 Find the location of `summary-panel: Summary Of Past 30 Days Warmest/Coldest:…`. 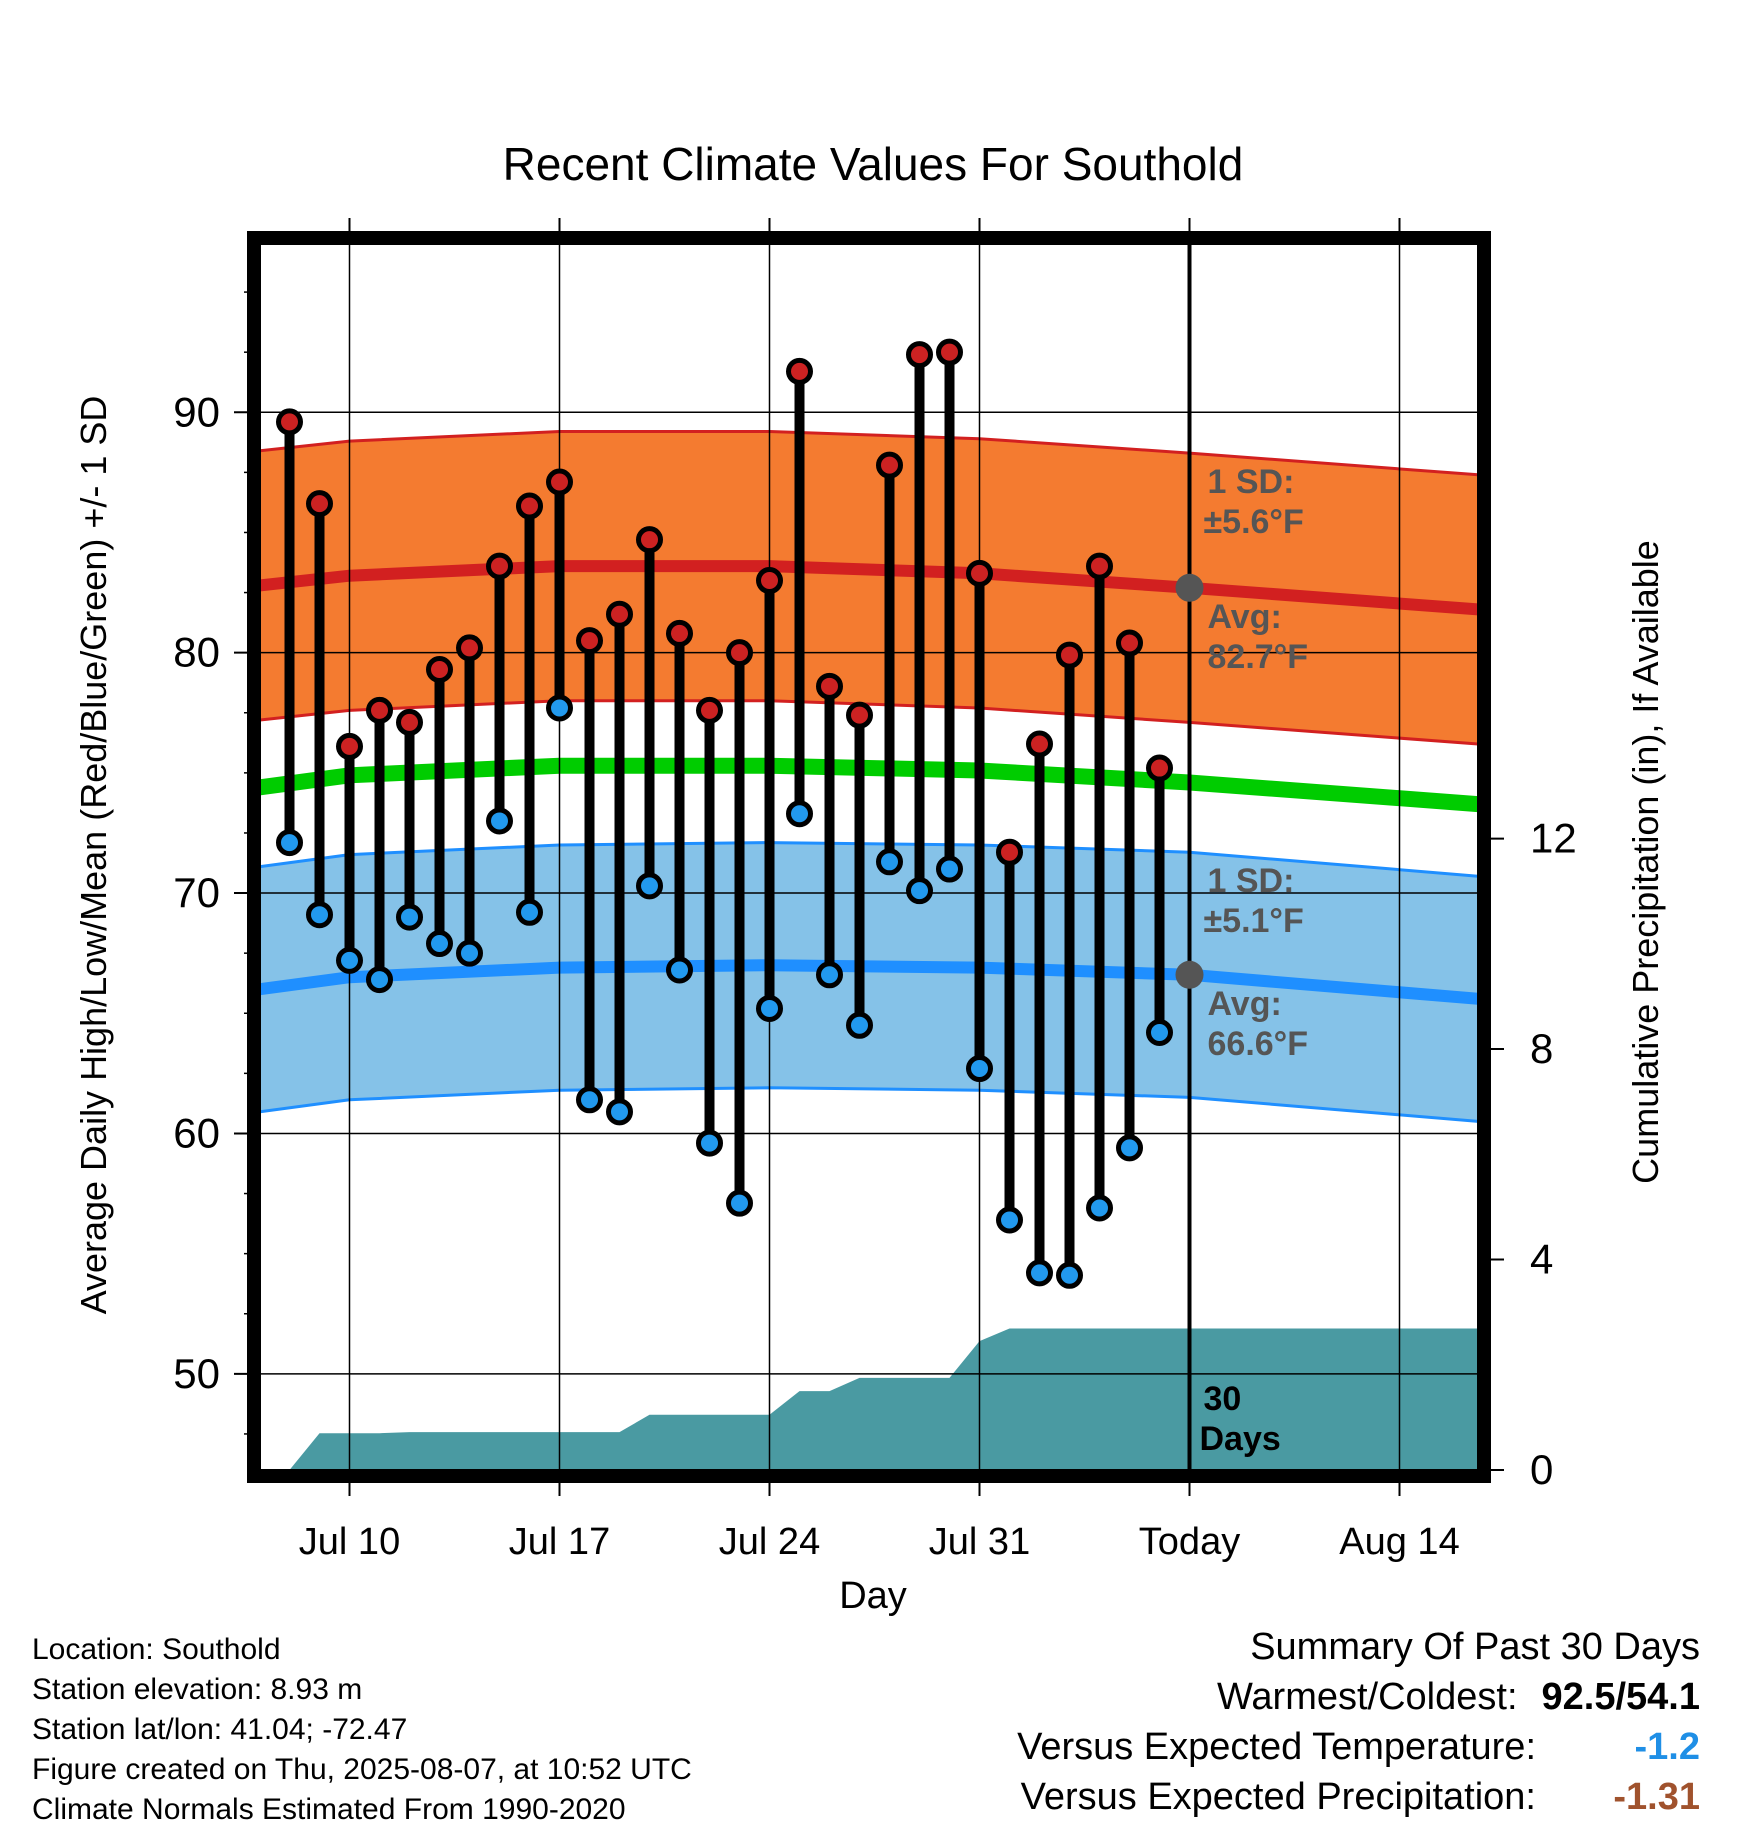

summary-panel: Summary Of Past 30 Days Warmest/Coldest:… is located at coordinates (1358, 1722).